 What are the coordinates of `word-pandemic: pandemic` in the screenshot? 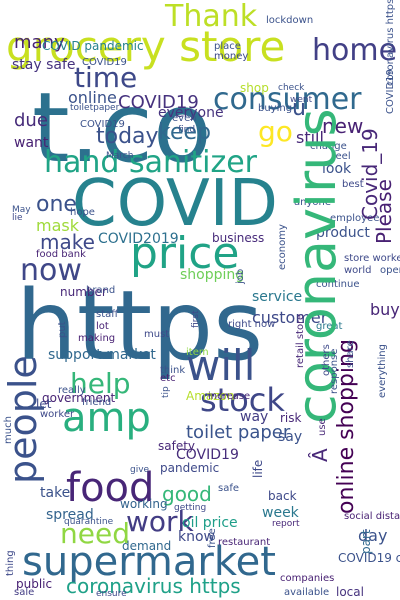 It's located at (190, 468).